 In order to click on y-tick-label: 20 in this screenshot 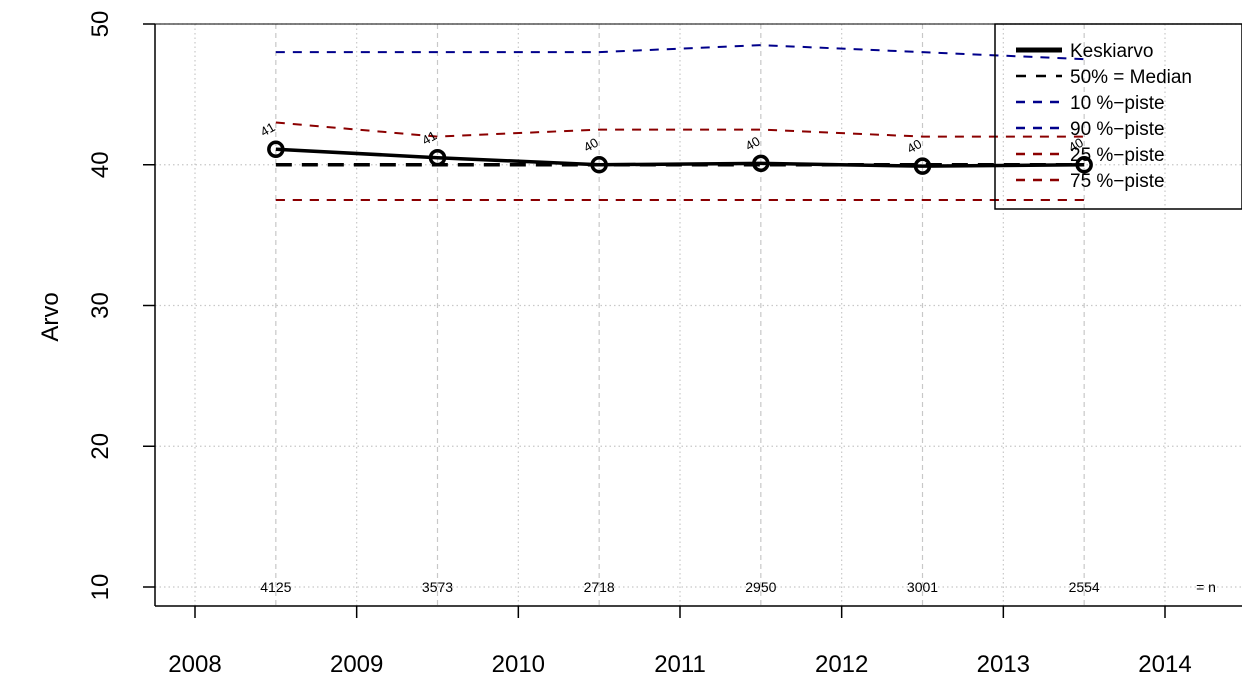, I will do `click(100, 446)`.